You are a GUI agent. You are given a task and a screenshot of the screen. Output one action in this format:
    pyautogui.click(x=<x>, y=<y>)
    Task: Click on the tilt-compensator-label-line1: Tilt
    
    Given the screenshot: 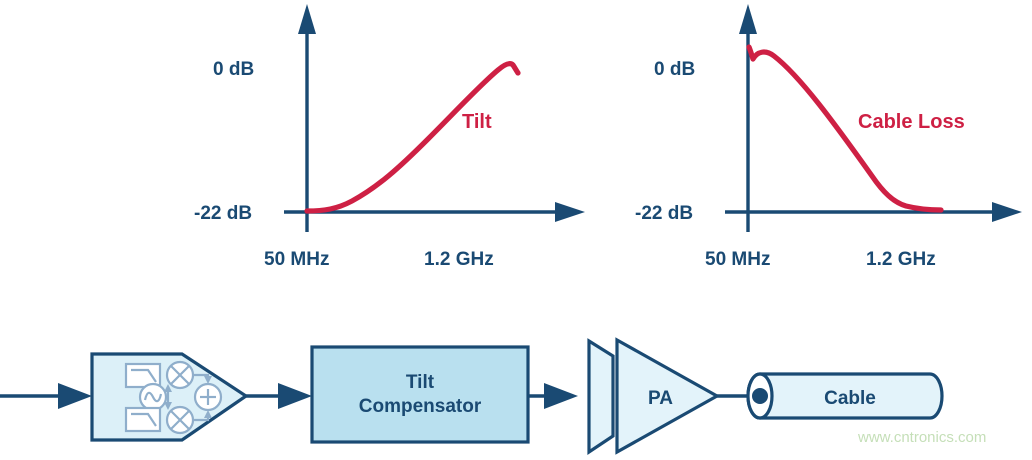 What is the action you would take?
    pyautogui.click(x=420, y=382)
    